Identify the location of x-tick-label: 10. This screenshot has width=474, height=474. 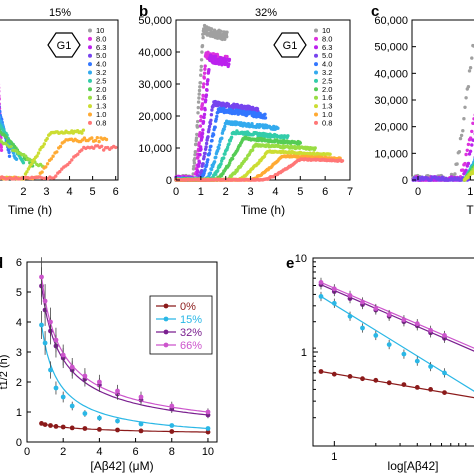
(208, 452).